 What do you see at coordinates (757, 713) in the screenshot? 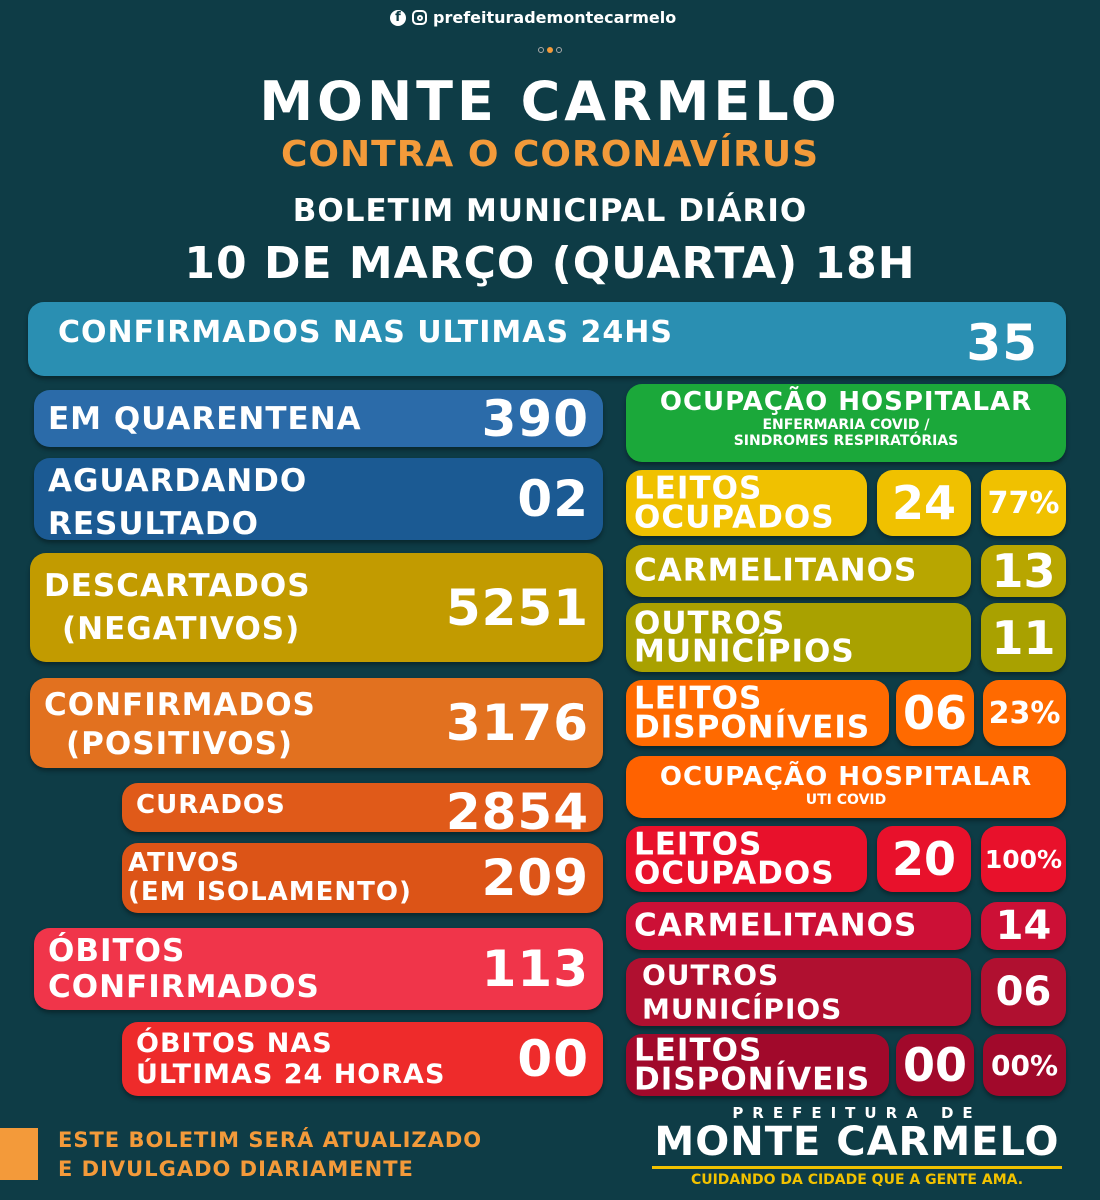
I see `ward-available-beds: LEITOS DISPONÍVEIS` at bounding box center [757, 713].